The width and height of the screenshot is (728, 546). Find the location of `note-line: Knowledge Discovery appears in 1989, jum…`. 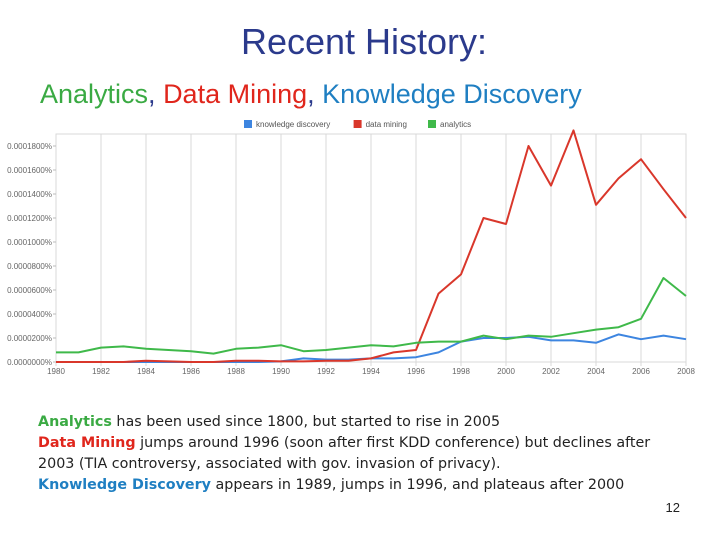

note-line: Knowledge Discovery appears in 1989, jum… is located at coordinates (383, 485).